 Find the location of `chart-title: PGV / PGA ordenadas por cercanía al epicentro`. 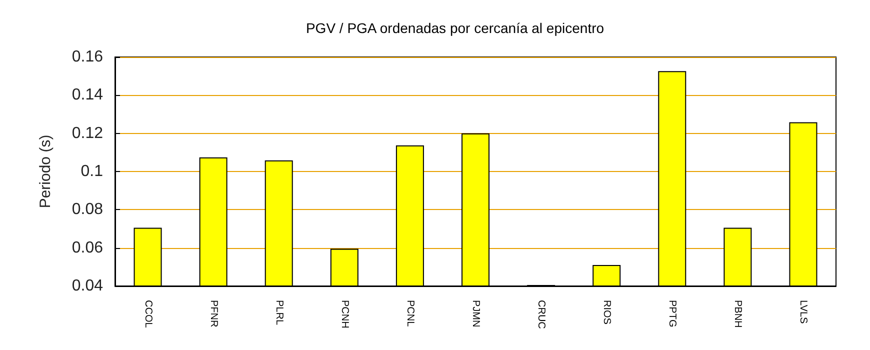

chart-title: PGV / PGA ordenadas por cercanía al epicentro is located at coordinates (455, 28).